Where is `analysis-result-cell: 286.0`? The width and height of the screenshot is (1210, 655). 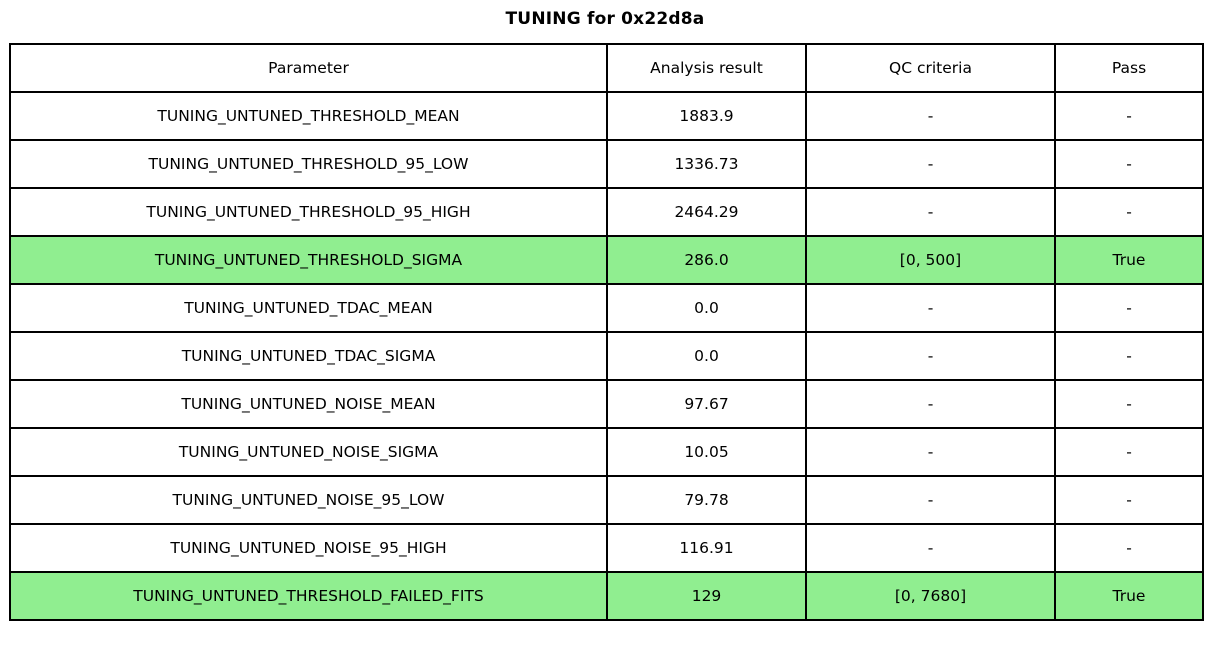 analysis-result-cell: 286.0 is located at coordinates (706, 260).